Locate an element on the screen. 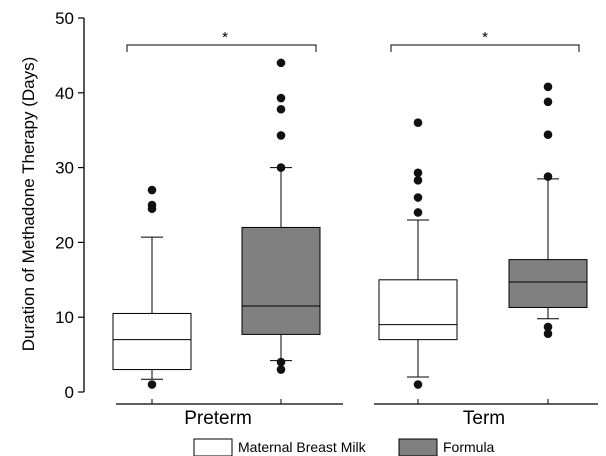 The image size is (606, 456). y-tick-label: 20 is located at coordinates (64, 242).